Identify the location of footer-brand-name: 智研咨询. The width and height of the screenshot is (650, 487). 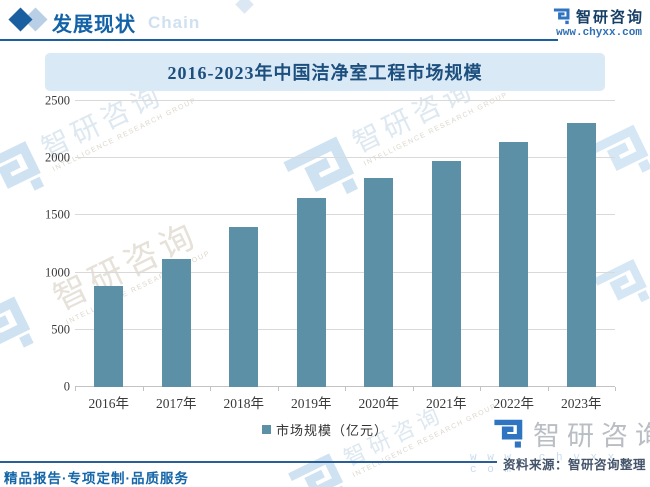
(591, 436).